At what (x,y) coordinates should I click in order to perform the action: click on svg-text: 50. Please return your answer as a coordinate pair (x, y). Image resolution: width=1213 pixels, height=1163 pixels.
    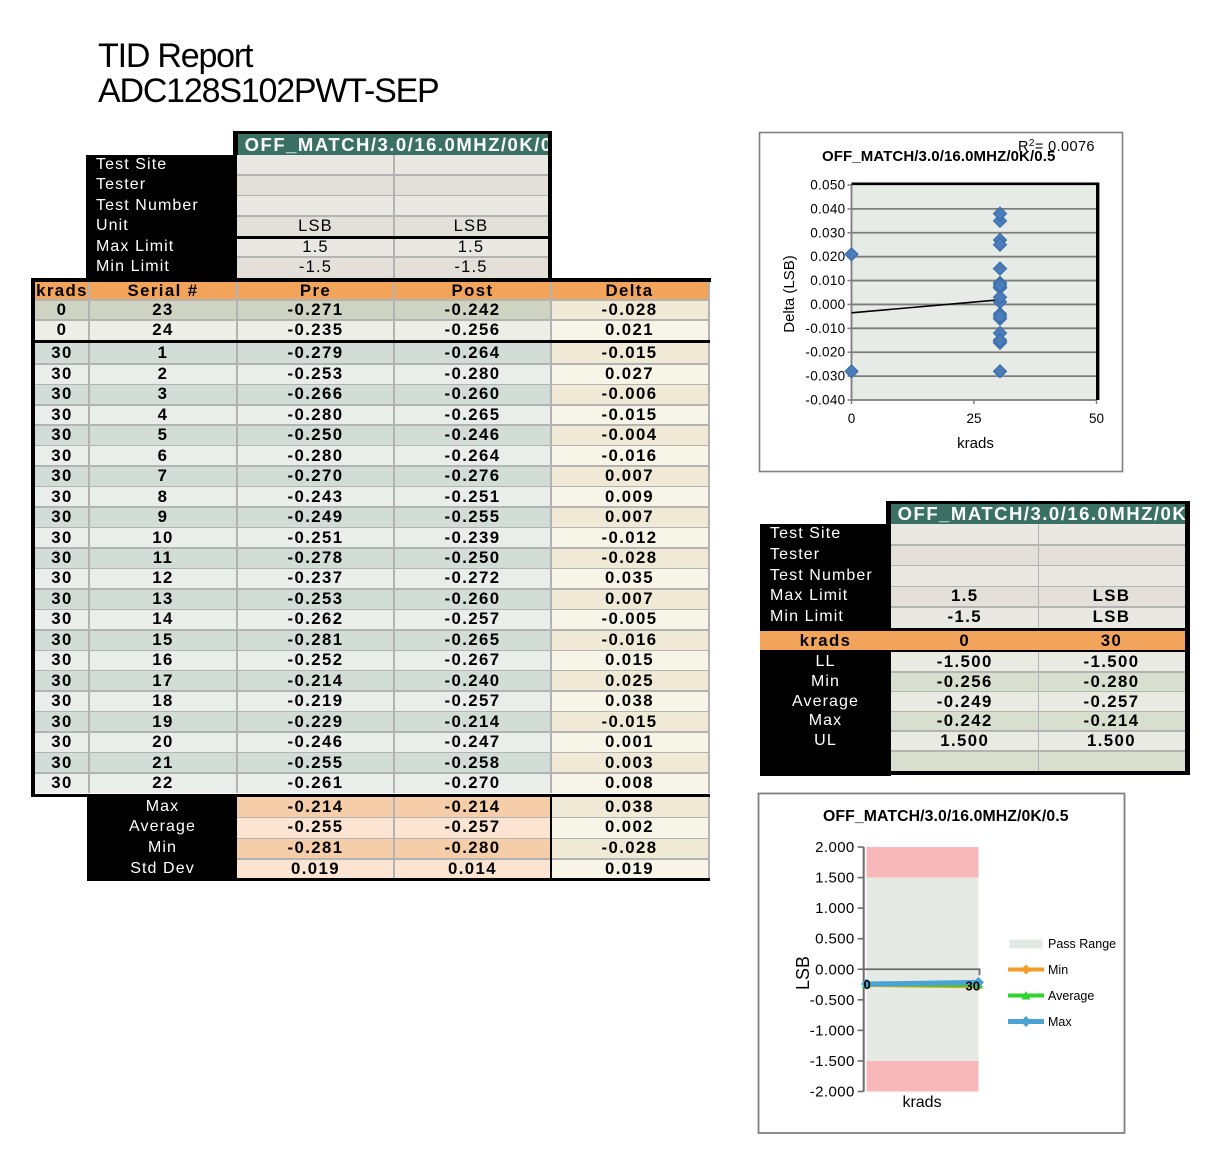
    Looking at the image, I should click on (1096, 418).